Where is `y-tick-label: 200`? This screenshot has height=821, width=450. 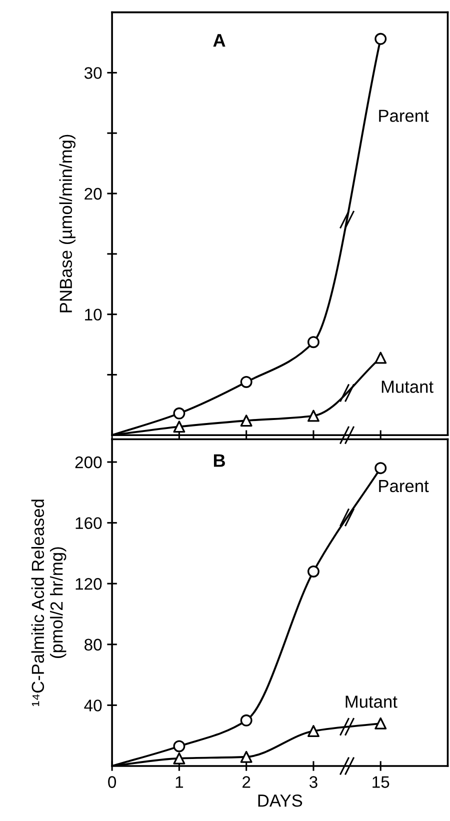
y-tick-label: 200 is located at coordinates (88, 462).